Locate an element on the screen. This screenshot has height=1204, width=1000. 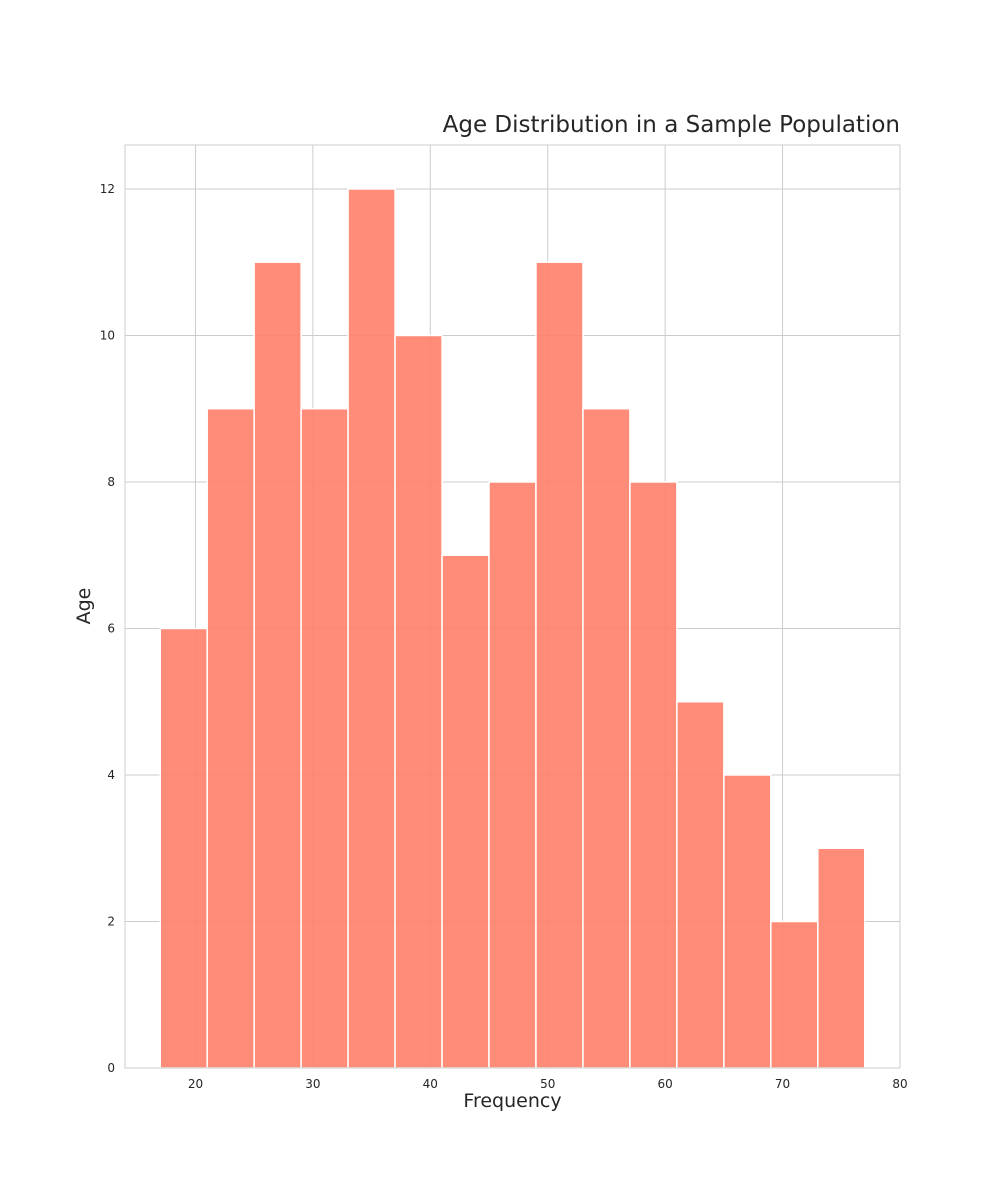
y-tick-label: 8 is located at coordinates (111, 482).